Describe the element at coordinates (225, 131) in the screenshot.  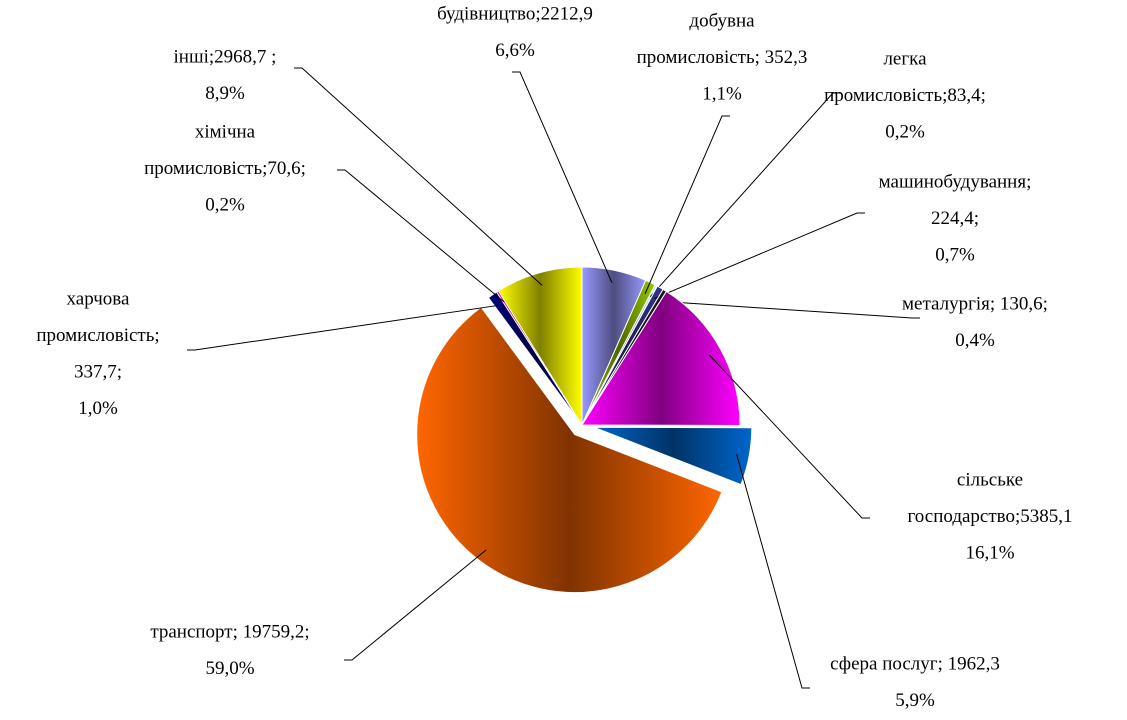
I see `data-label: хімічна` at that location.